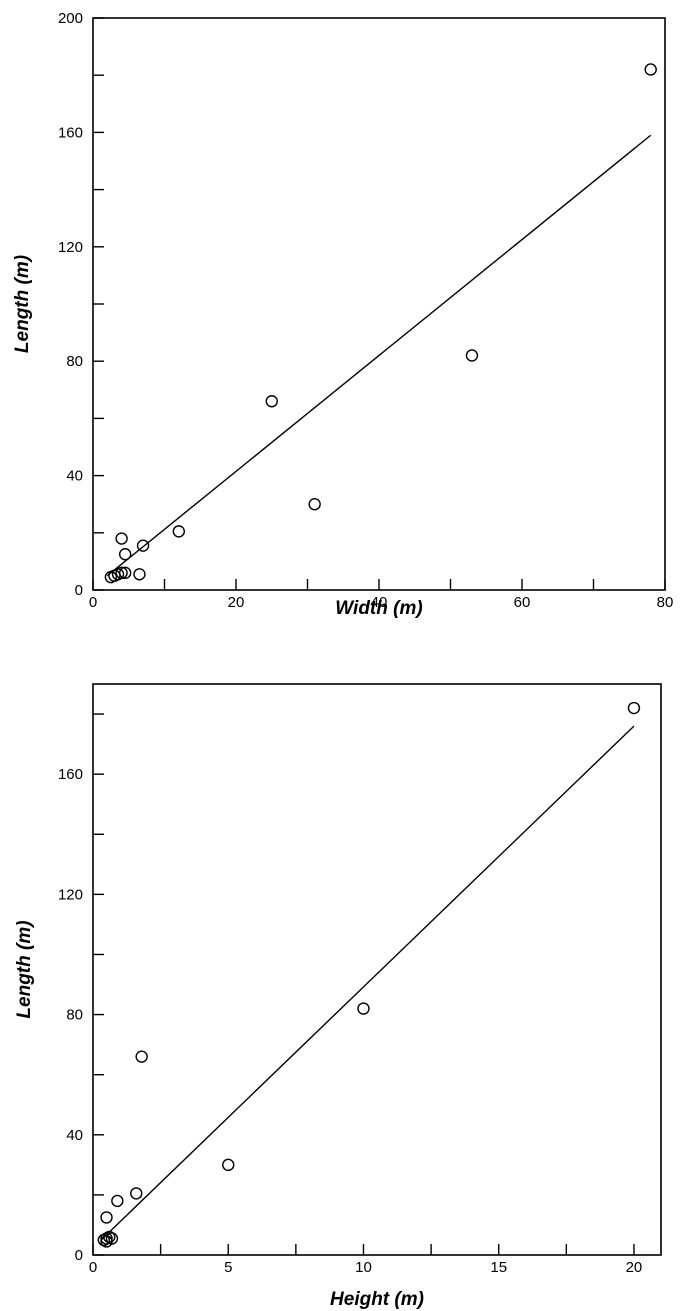  Describe the element at coordinates (379, 602) in the screenshot. I see `x-tick-label: 40` at that location.